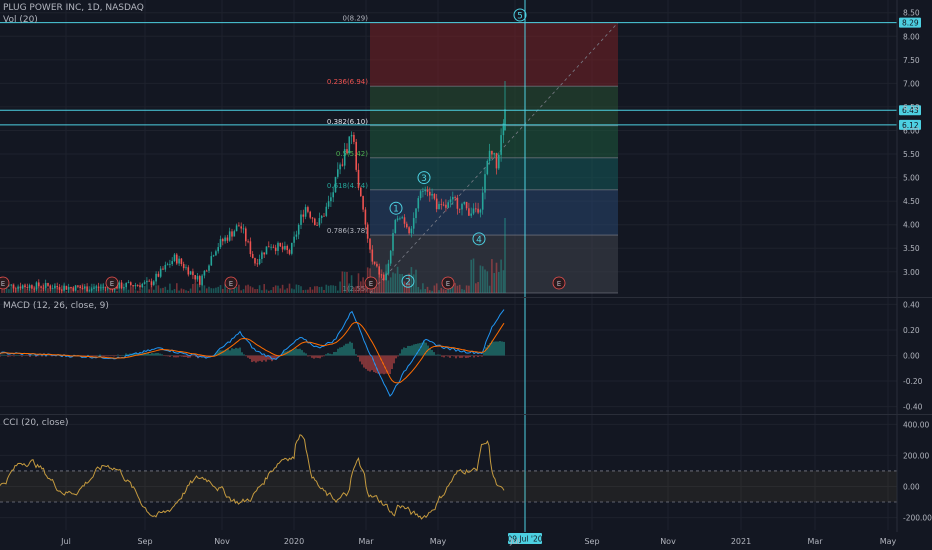 The image size is (932, 550). What do you see at coordinates (911, 248) in the screenshot?
I see `price-tick-label: 3.50` at bounding box center [911, 248].